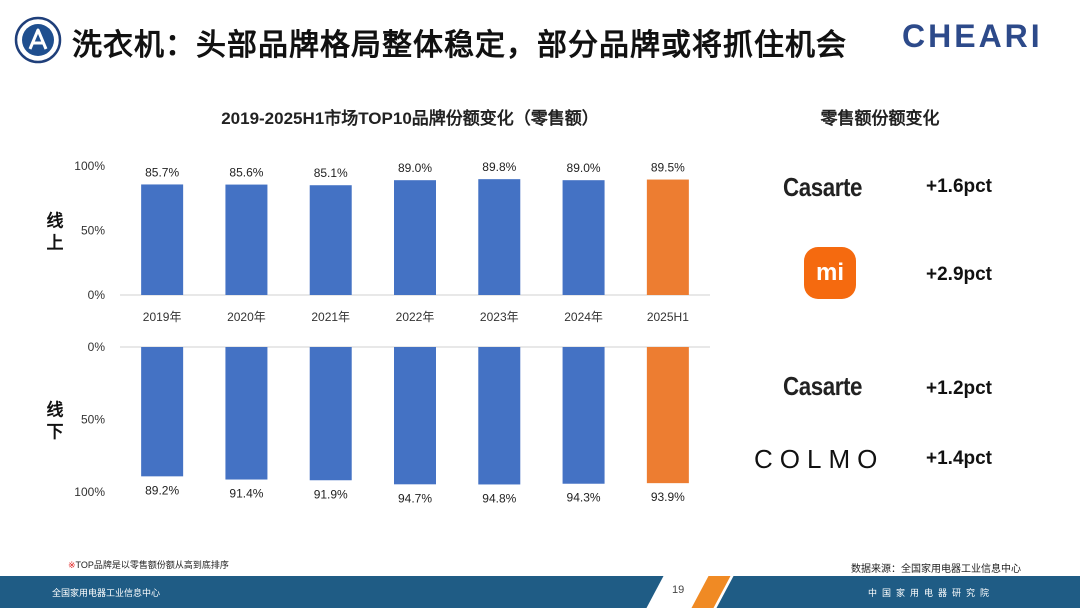 The width and height of the screenshot is (1080, 608). What do you see at coordinates (959, 274) in the screenshot?
I see `online-xiaomi-change: +2.9pct` at bounding box center [959, 274].